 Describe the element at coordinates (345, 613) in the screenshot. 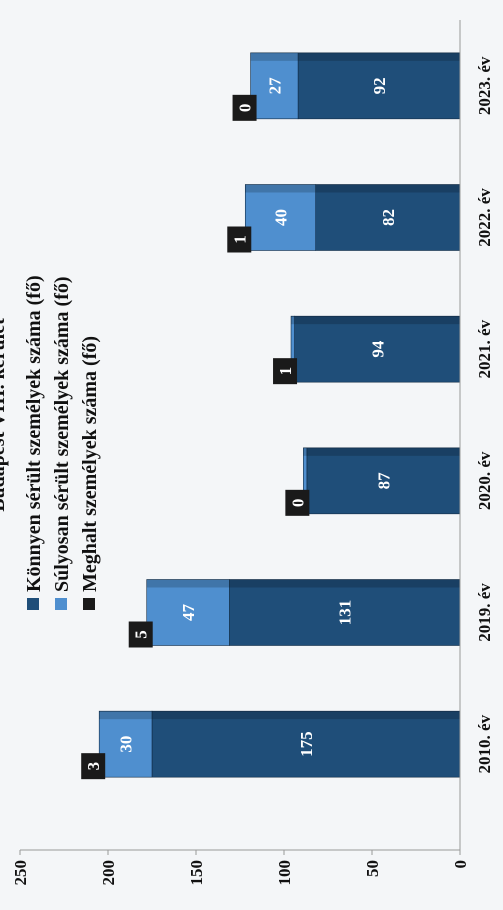

I see `value-label-konnyen-1: 131` at that location.